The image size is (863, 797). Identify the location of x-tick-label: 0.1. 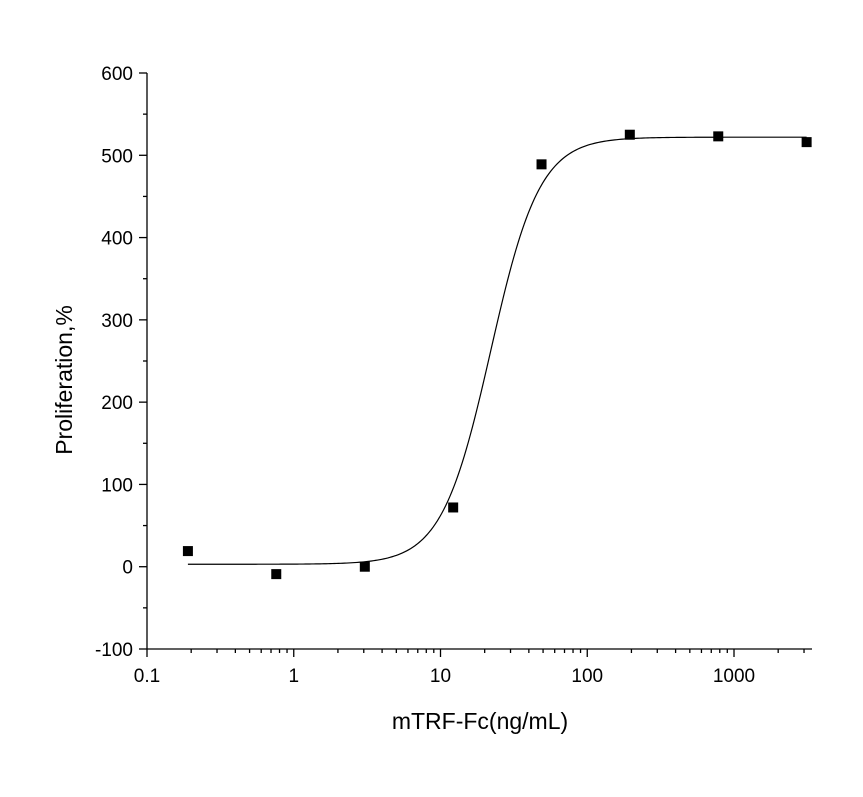
(147, 676).